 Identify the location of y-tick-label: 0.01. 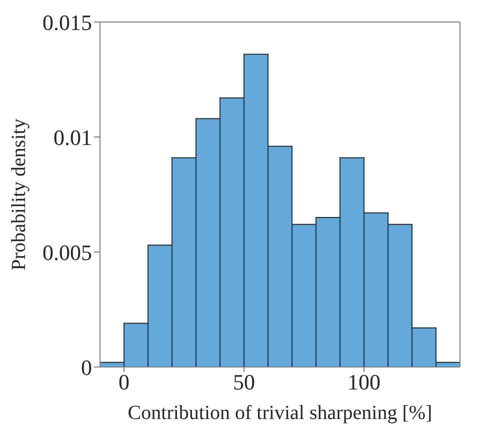
(73, 137).